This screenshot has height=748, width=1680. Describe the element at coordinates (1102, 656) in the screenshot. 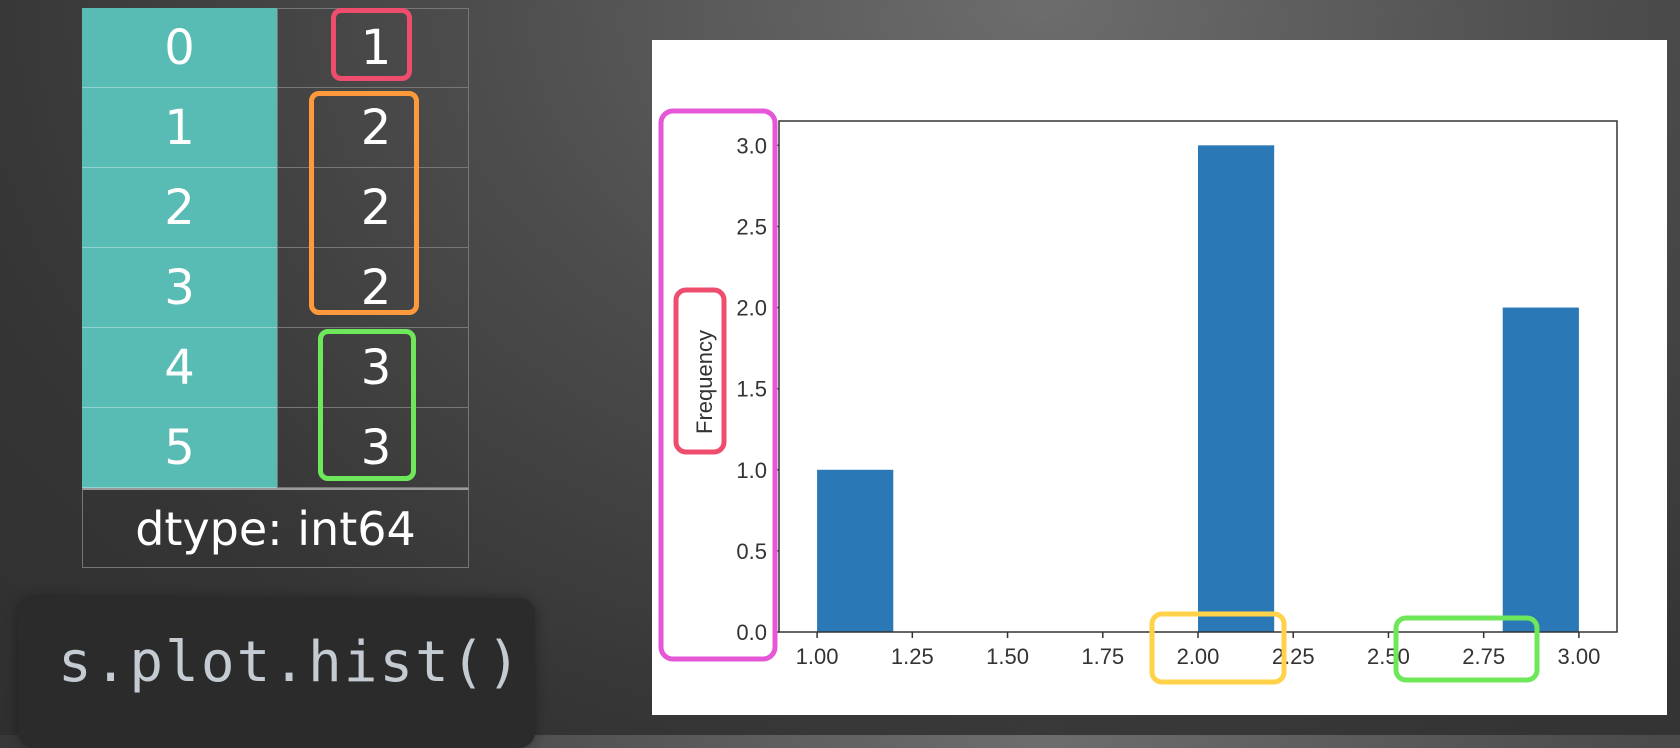

I see `x-tick-label: 1.75` at that location.